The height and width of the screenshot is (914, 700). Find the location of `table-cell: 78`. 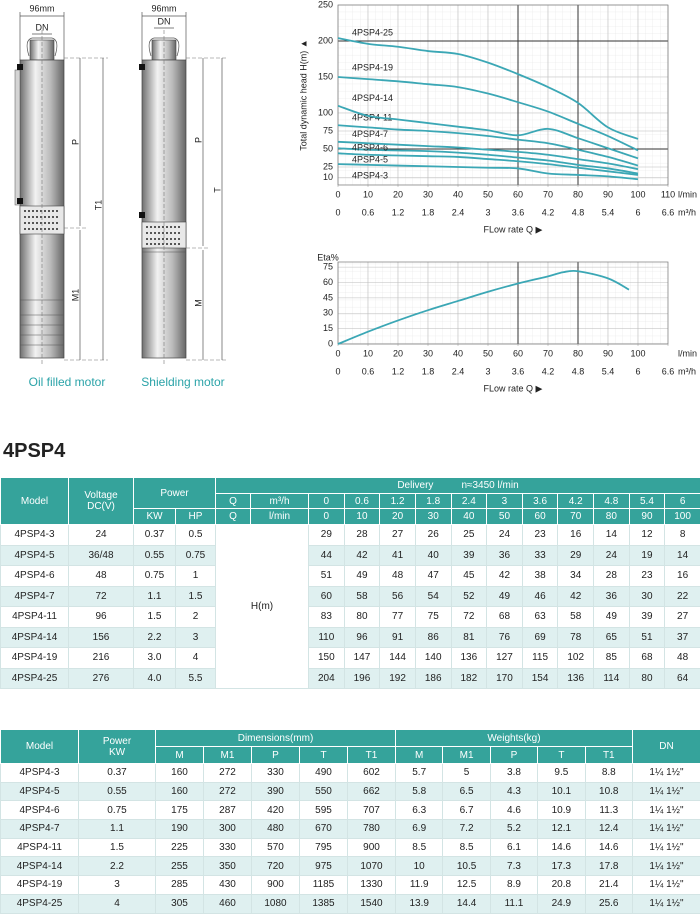

table-cell: 78 is located at coordinates (576, 637).